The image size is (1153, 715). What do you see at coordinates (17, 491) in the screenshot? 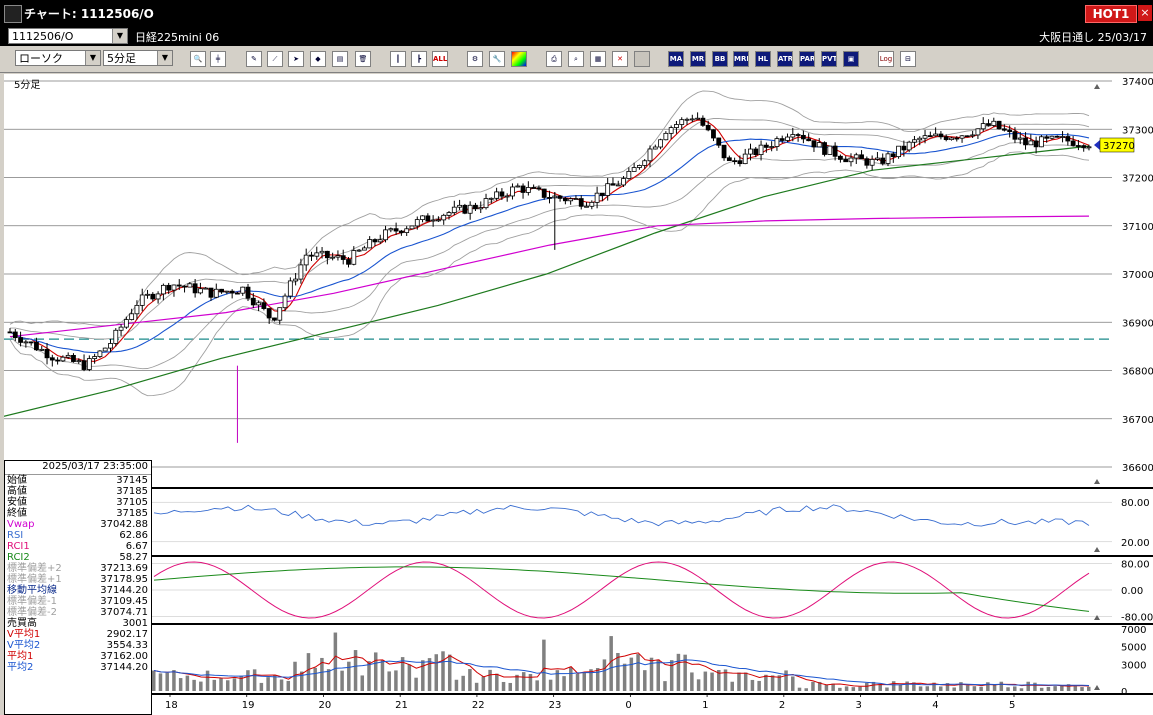
I see `info-row-label: 高値` at bounding box center [17, 491].